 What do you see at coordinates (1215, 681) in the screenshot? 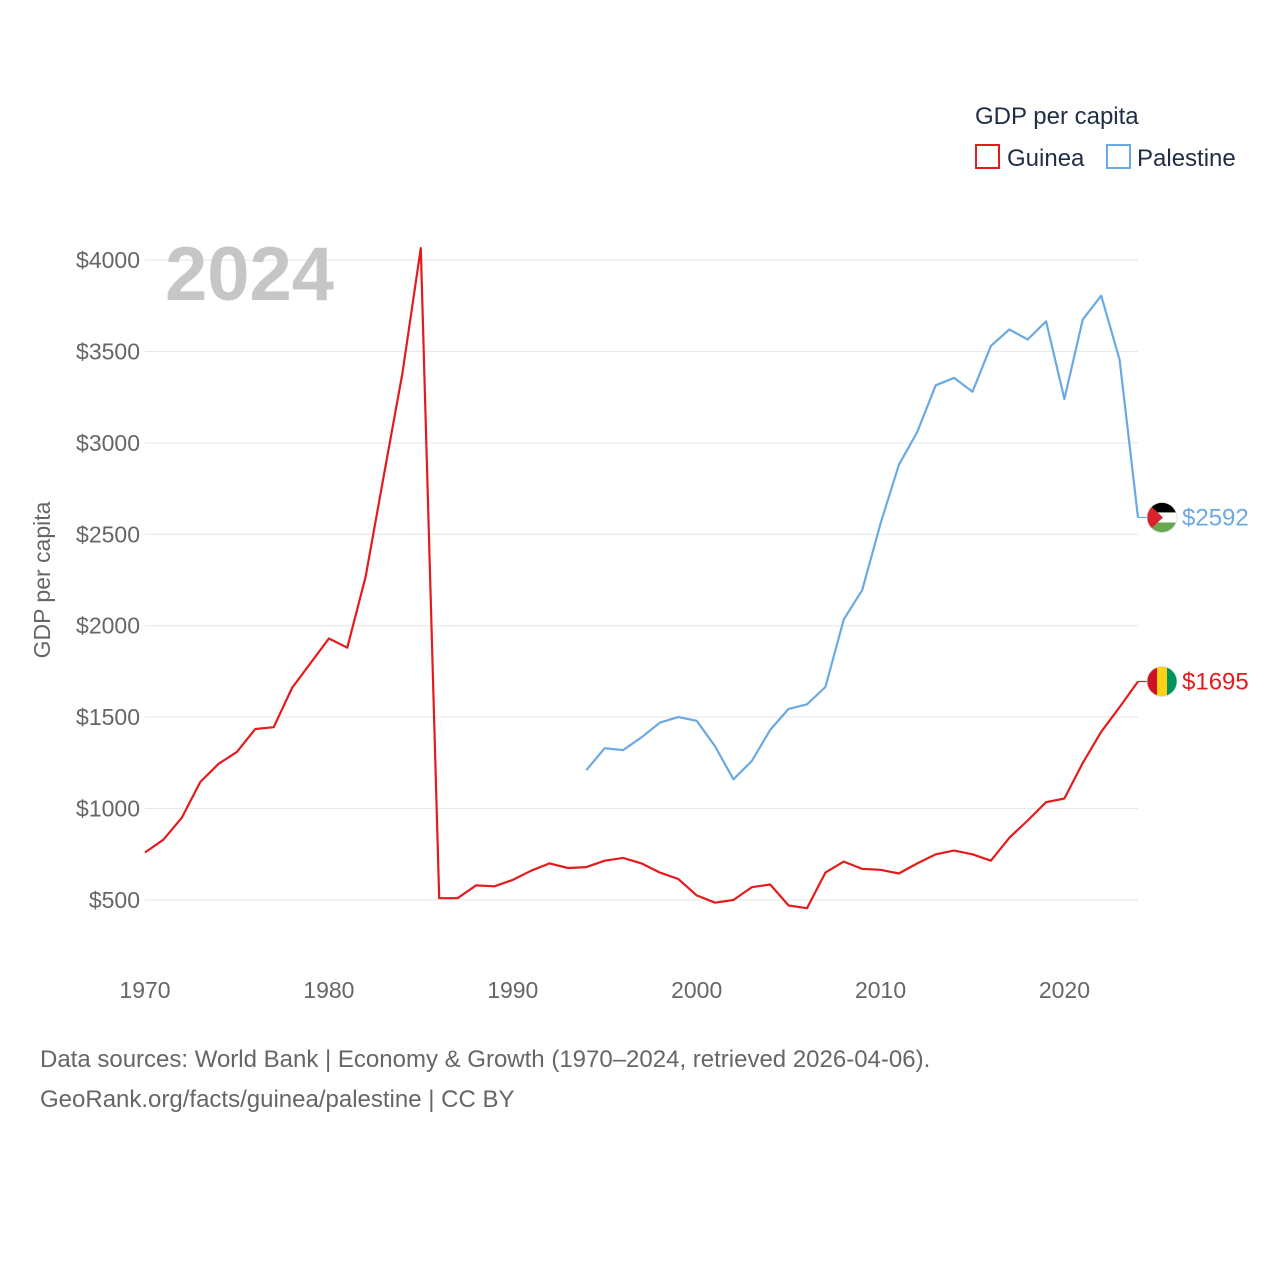
I see `end-value-label-guinea: $1695` at bounding box center [1215, 681].